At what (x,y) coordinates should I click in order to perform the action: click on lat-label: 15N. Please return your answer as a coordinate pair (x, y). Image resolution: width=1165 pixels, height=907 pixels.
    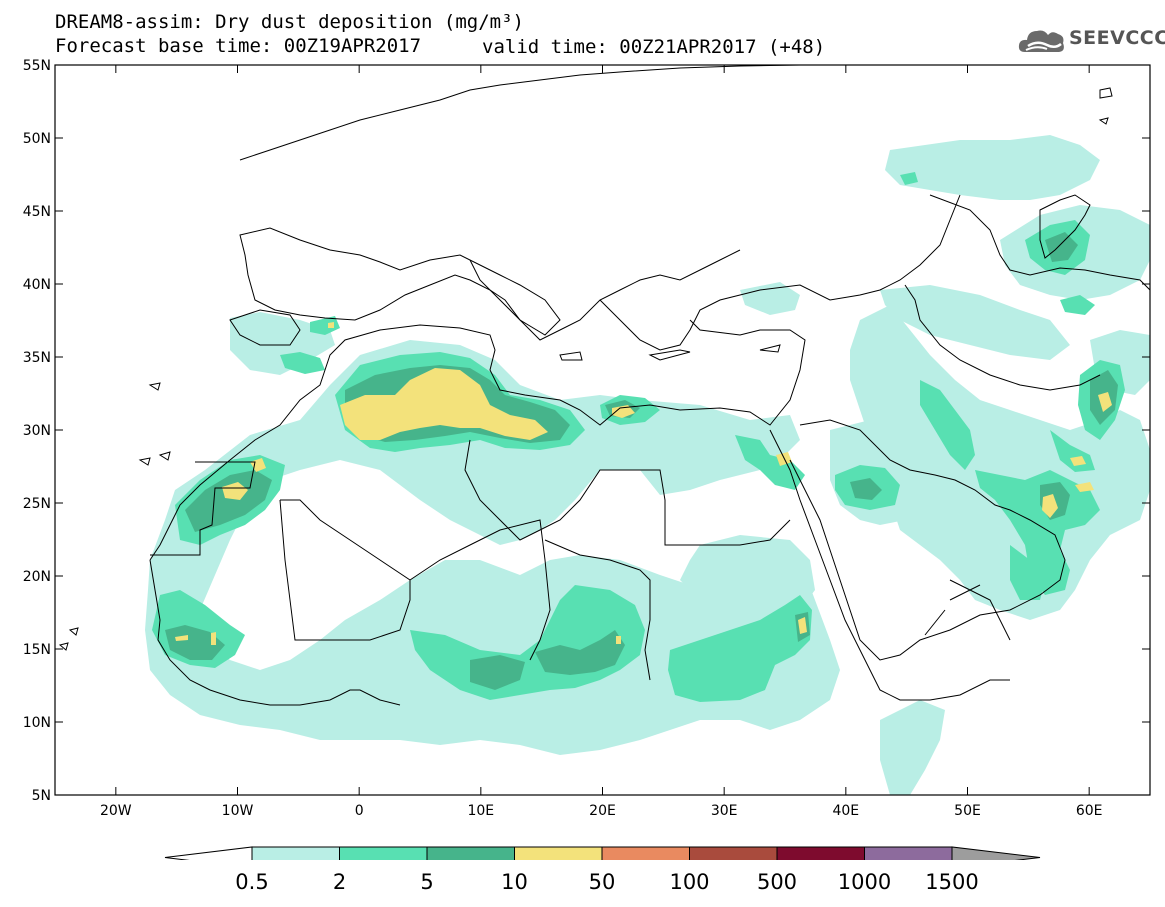
    Looking at the image, I should click on (37, 650).